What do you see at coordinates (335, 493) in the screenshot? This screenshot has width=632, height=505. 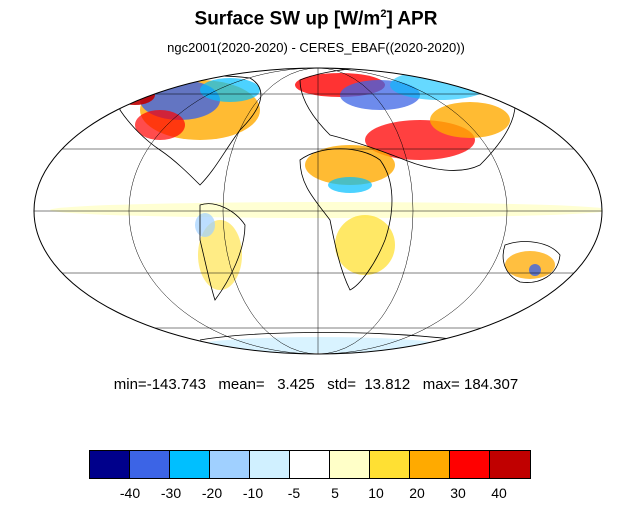 I see `colorbar-tick-label: 5` at bounding box center [335, 493].